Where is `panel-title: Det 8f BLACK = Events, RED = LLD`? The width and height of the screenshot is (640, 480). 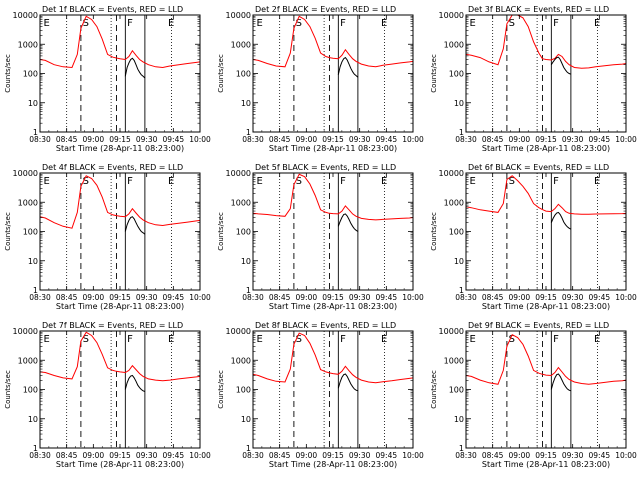
panel-title: Det 8f BLACK = Events, RED = LLD is located at coordinates (325, 325).